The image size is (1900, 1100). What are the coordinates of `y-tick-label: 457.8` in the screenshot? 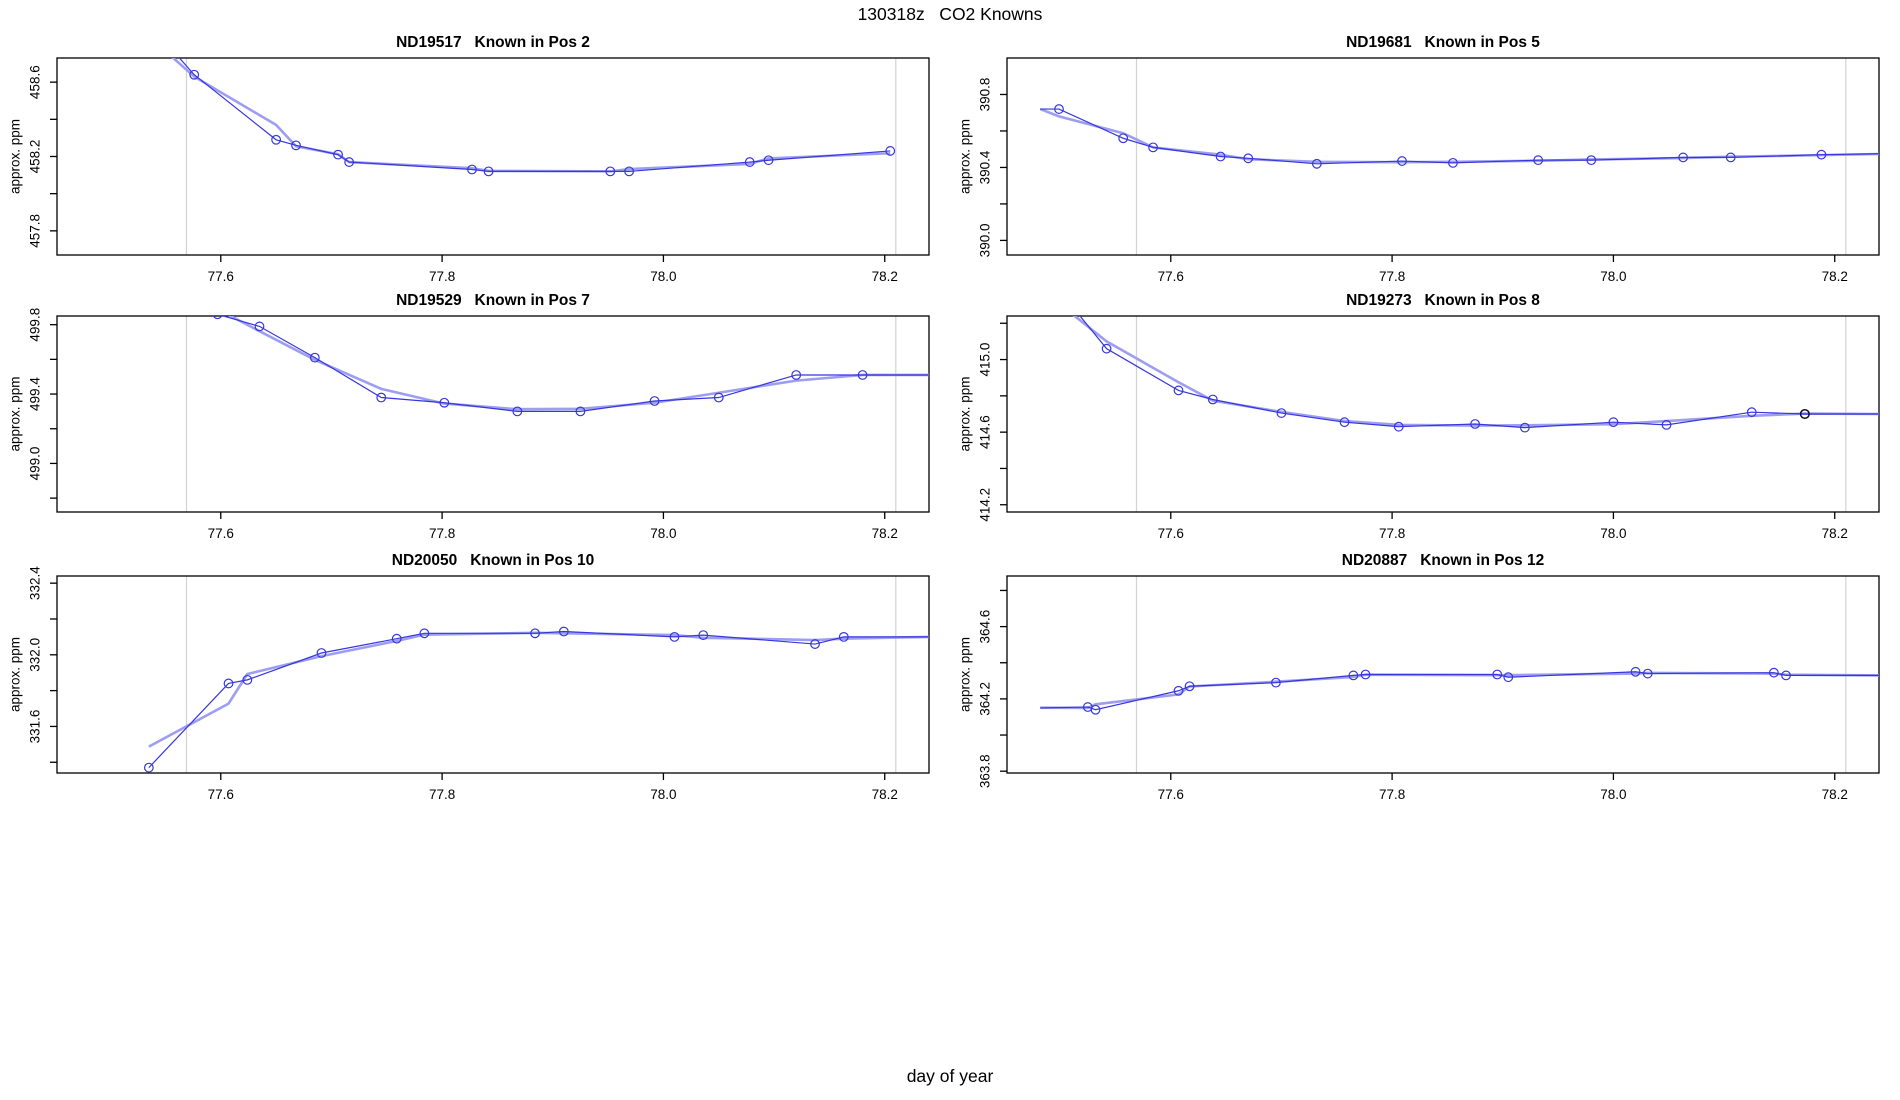 It's located at (35, 231).